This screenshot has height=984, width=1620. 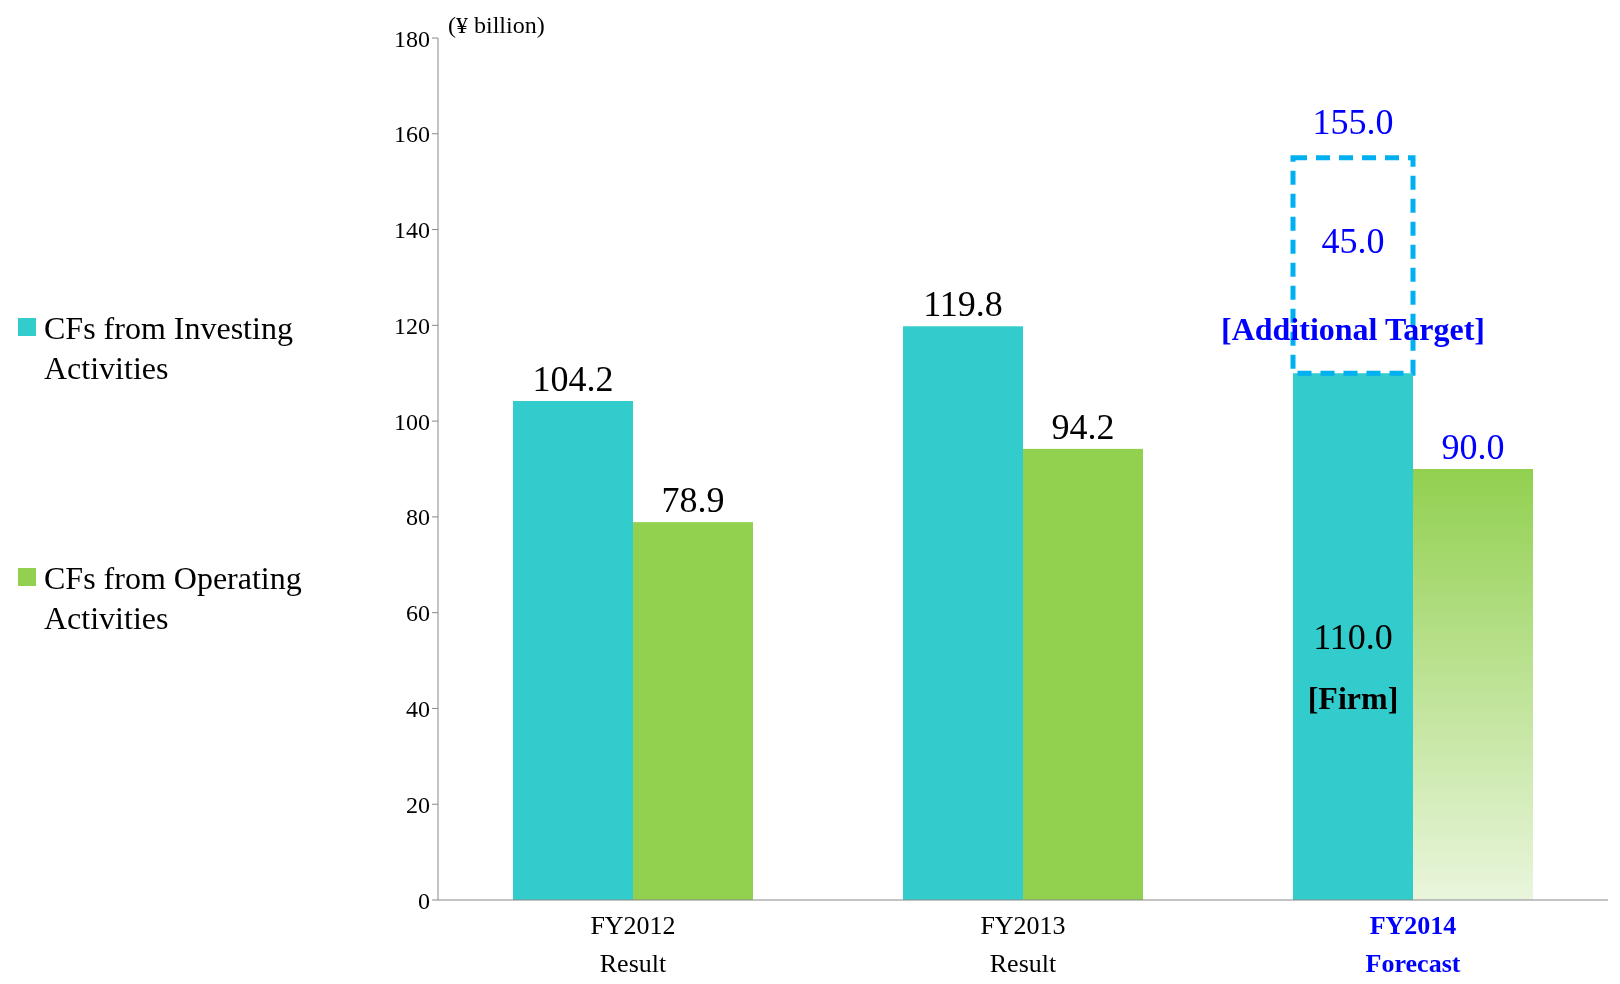 I want to click on x-tick-label: FY2012 Result, so click(x=633, y=944).